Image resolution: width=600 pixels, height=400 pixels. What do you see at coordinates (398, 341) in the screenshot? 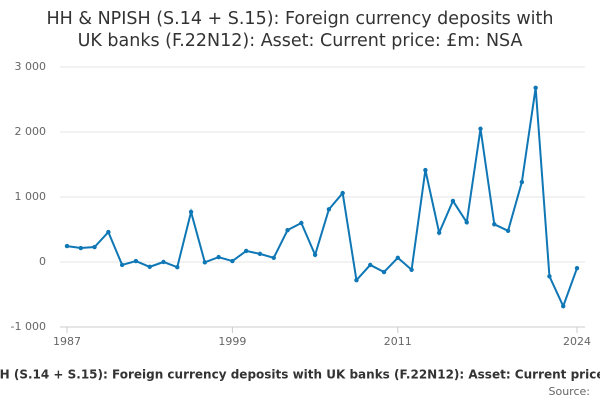
I see `x-tick-label: 2011` at bounding box center [398, 341].